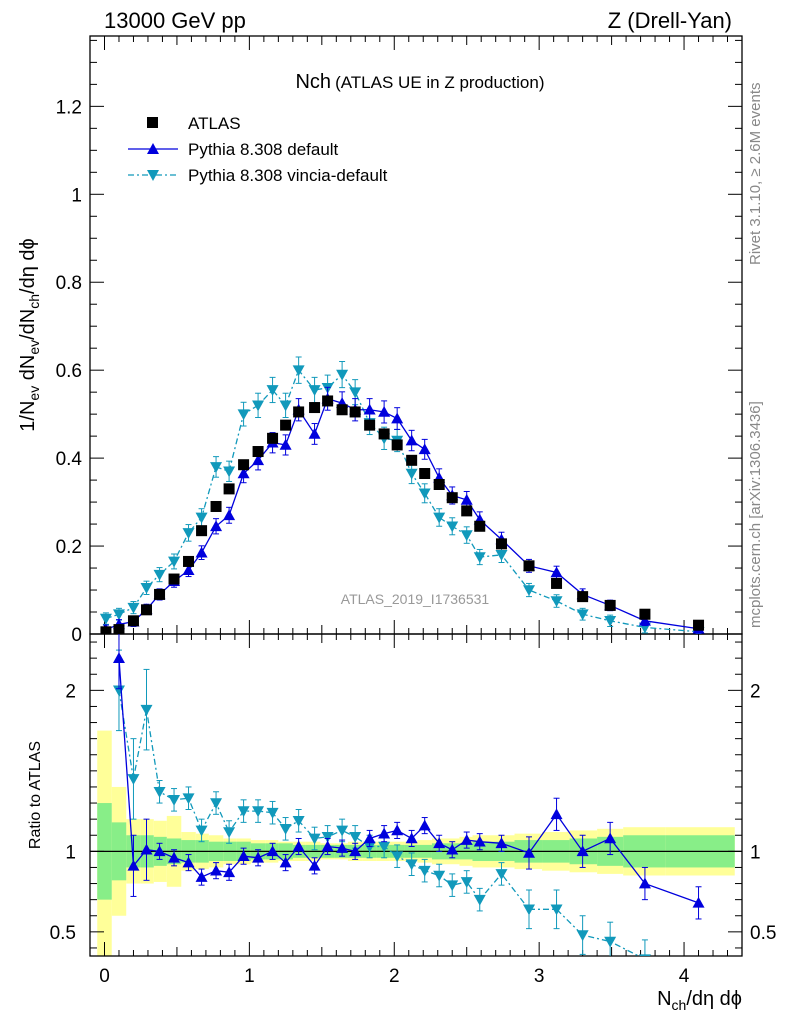 Image resolution: width=786 pixels, height=1024 pixels. What do you see at coordinates (69, 547) in the screenshot?
I see `y-tick-label-main: 0.2` at bounding box center [69, 547].